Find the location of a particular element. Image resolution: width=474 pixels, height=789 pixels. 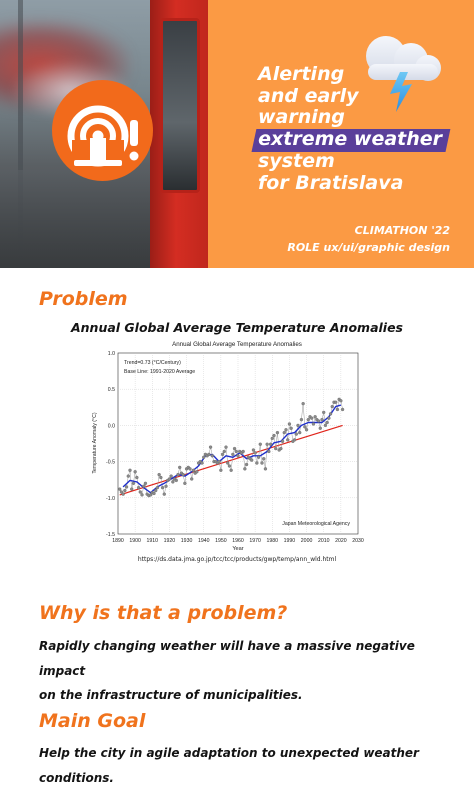

tagline-line: system is located at coordinates (296, 161).